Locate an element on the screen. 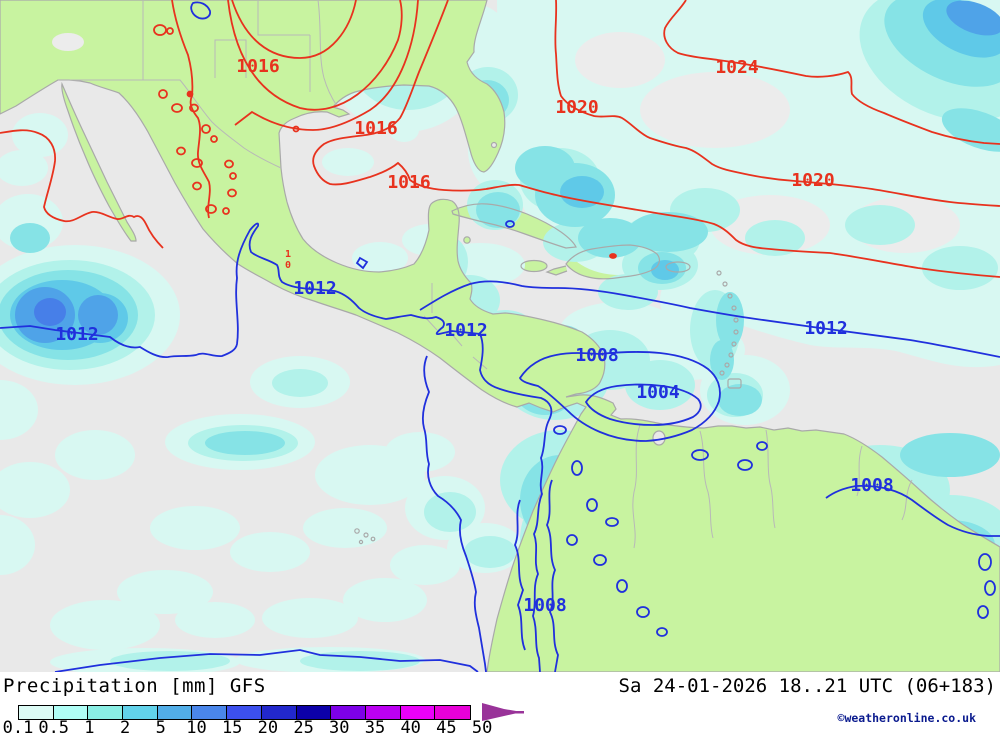 The height and width of the screenshot is (738, 1000). legend-tick-label: 20 is located at coordinates (268, 728).